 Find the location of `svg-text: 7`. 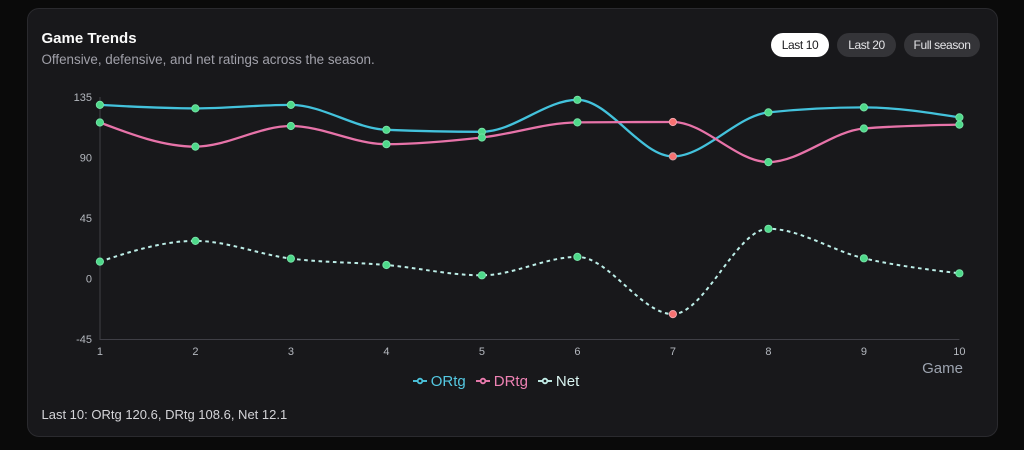

svg-text: 7 is located at coordinates (673, 352).